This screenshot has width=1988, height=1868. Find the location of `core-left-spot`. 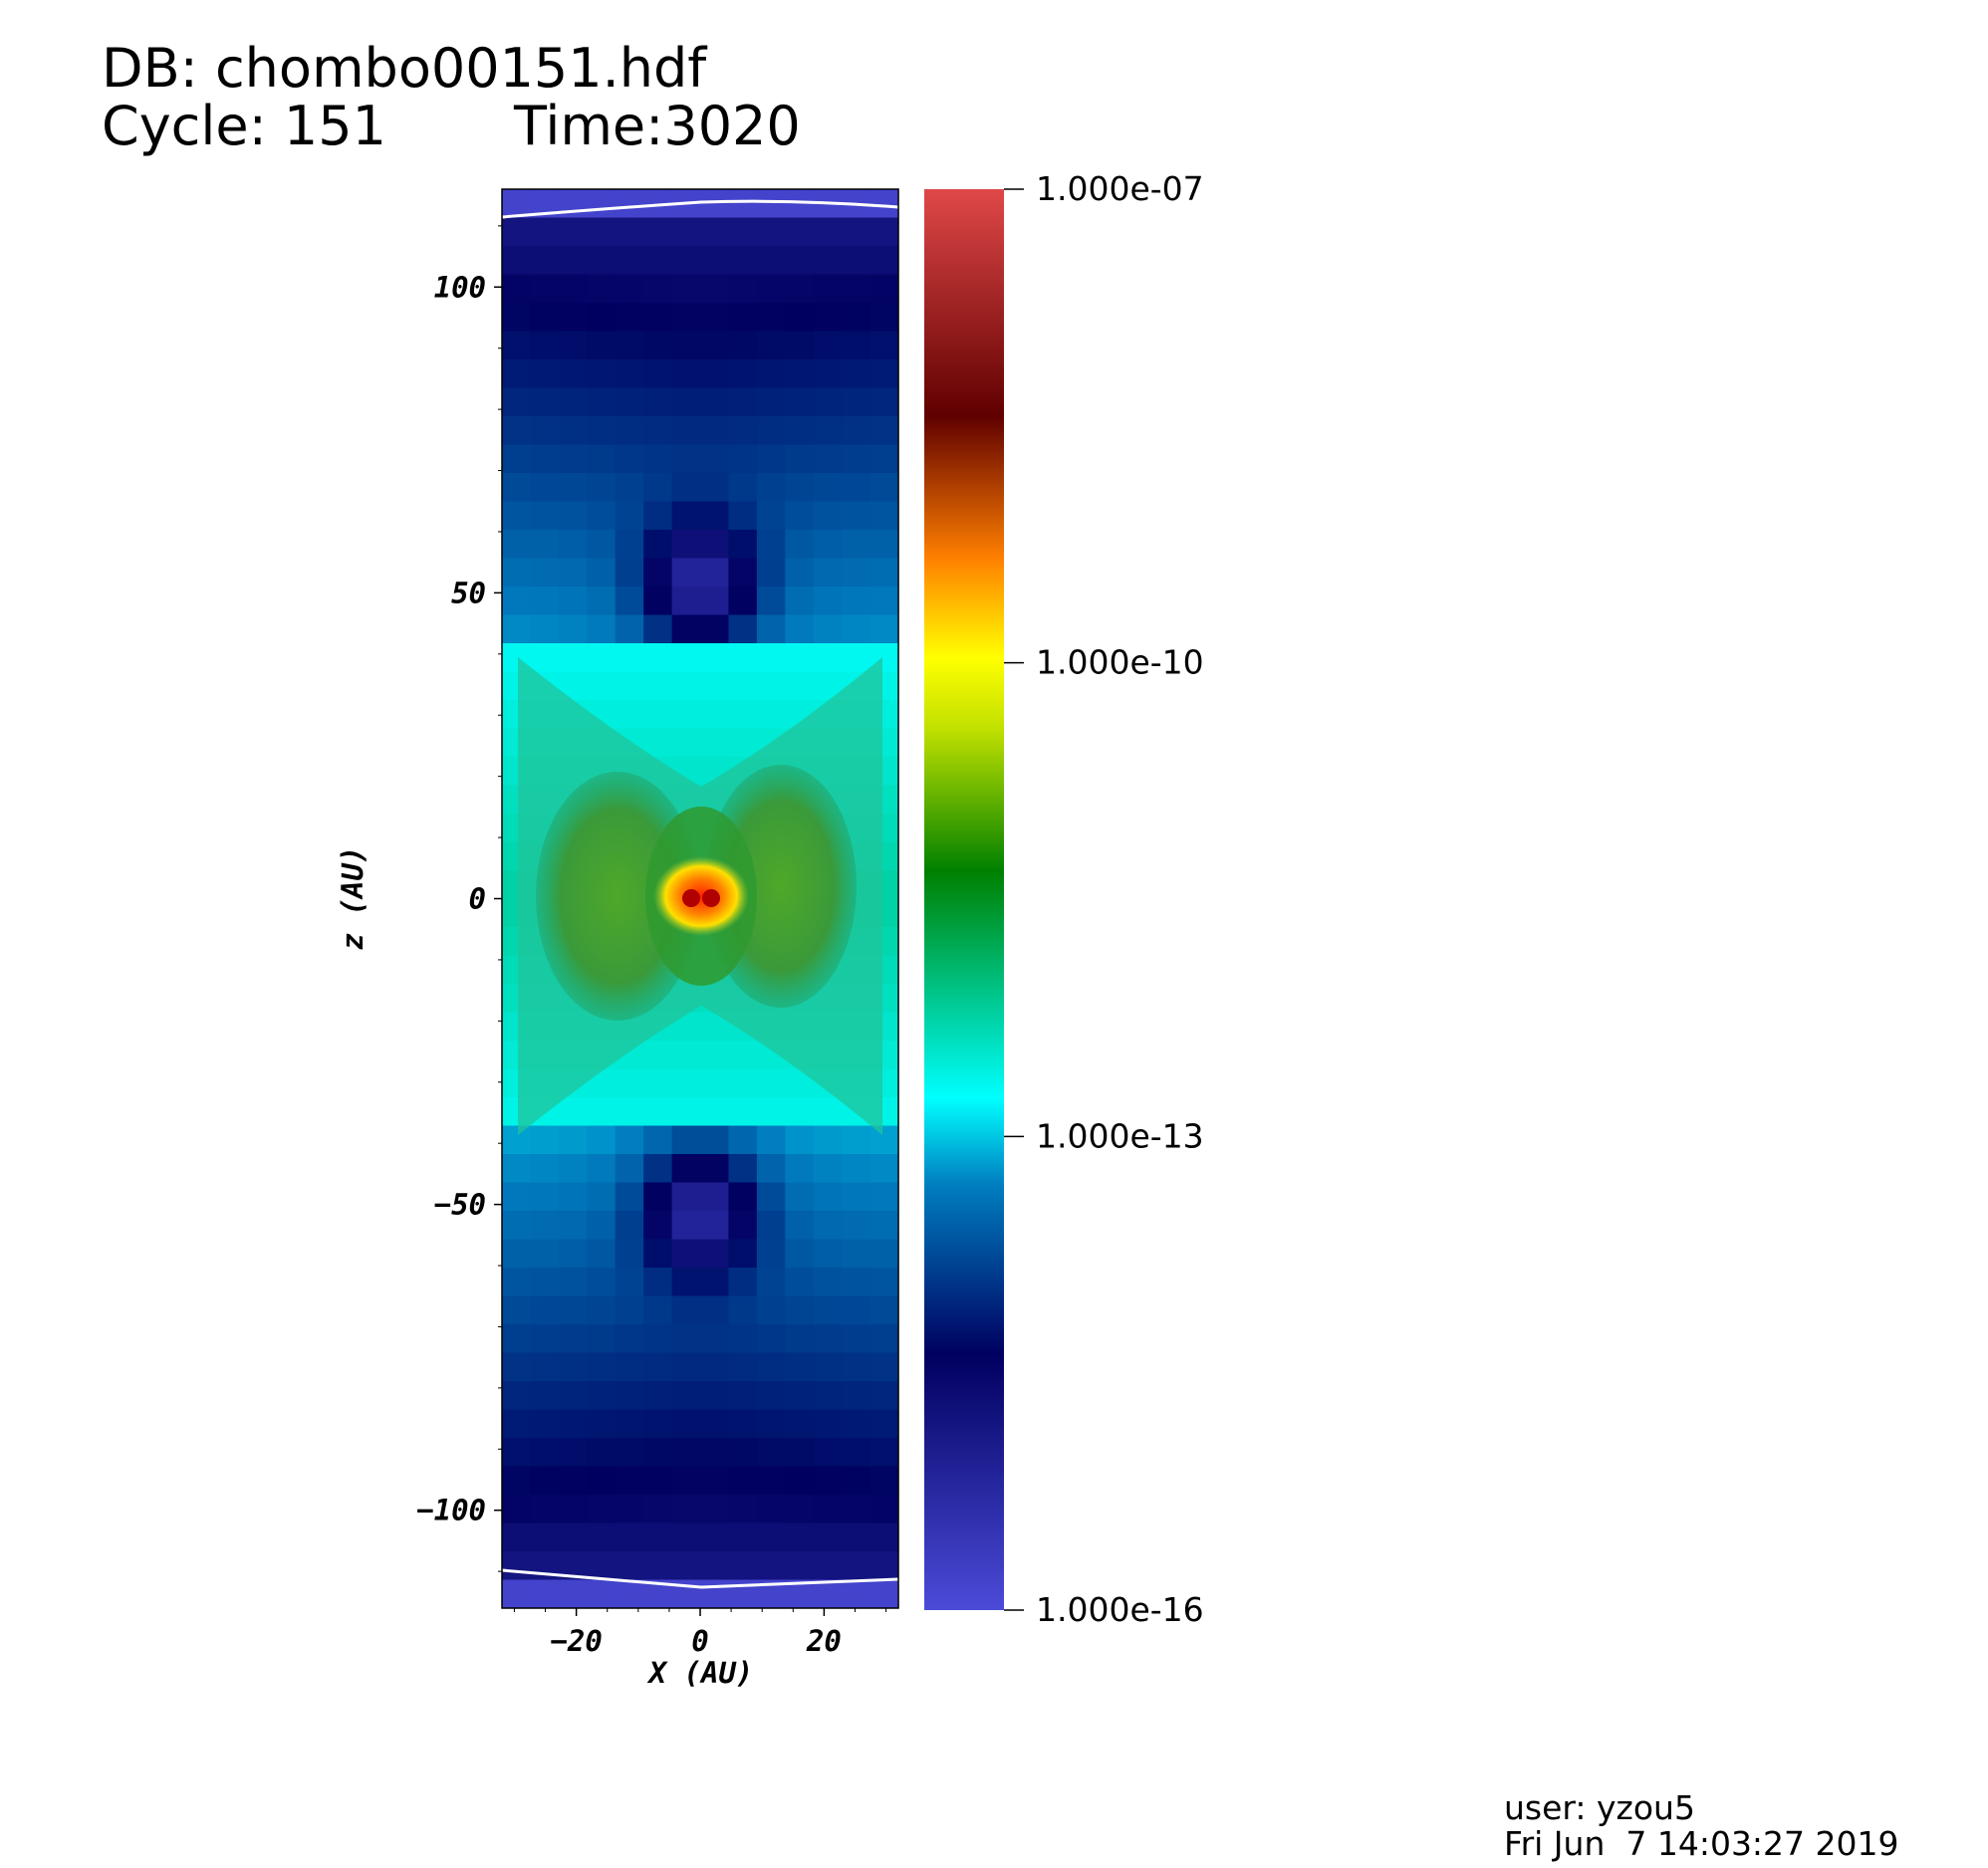

core-left-spot is located at coordinates (691, 898).